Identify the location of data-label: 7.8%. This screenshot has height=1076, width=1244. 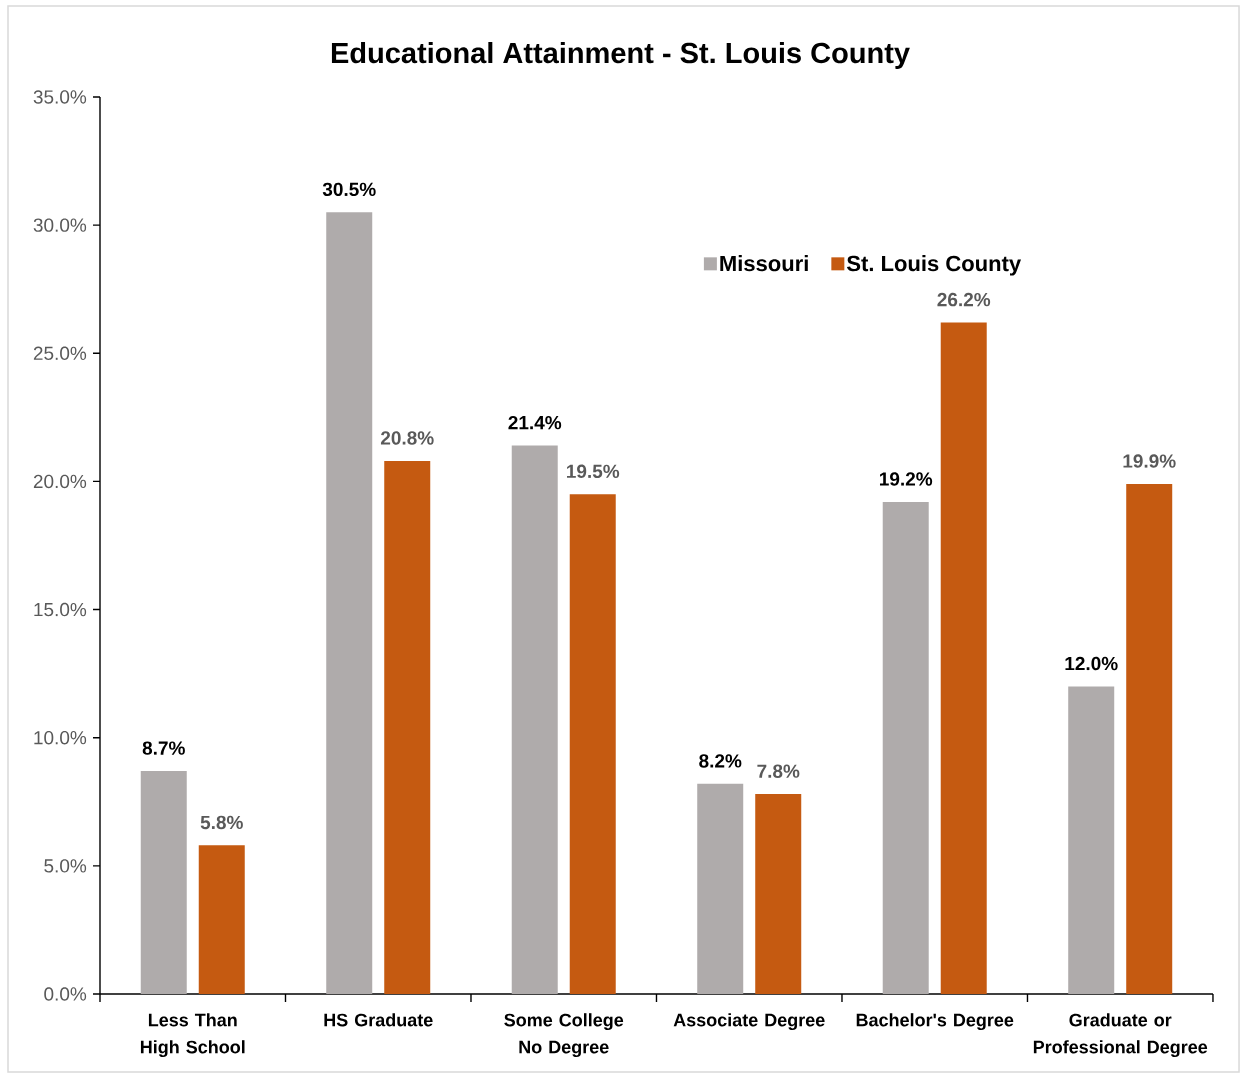
(778, 771).